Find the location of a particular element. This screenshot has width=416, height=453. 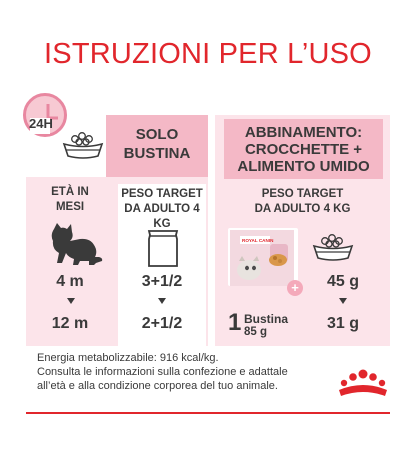

solo-bustina-title: SOLO BUSTINA is located at coordinates (157, 144).